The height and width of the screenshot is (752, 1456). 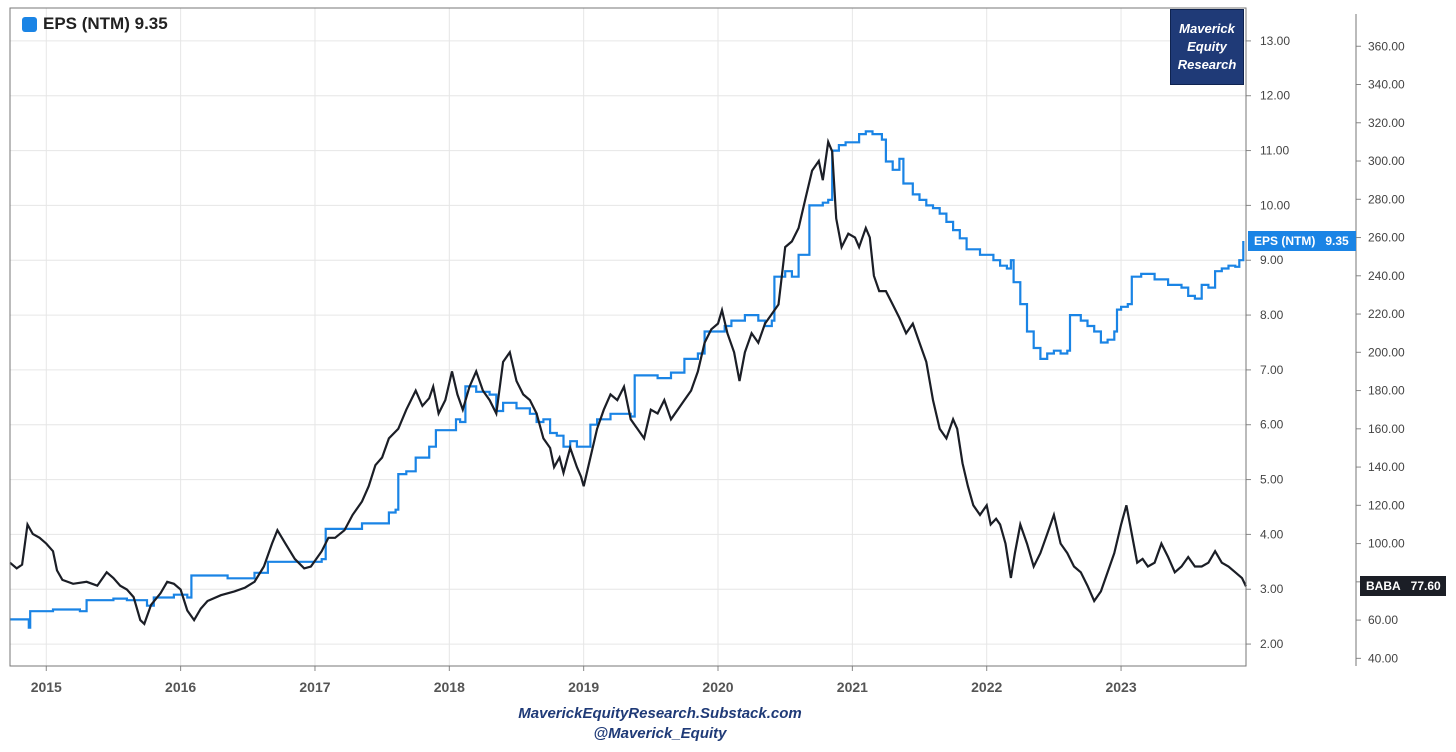 I want to click on price-tick-label: 260.00, so click(x=1386, y=238).